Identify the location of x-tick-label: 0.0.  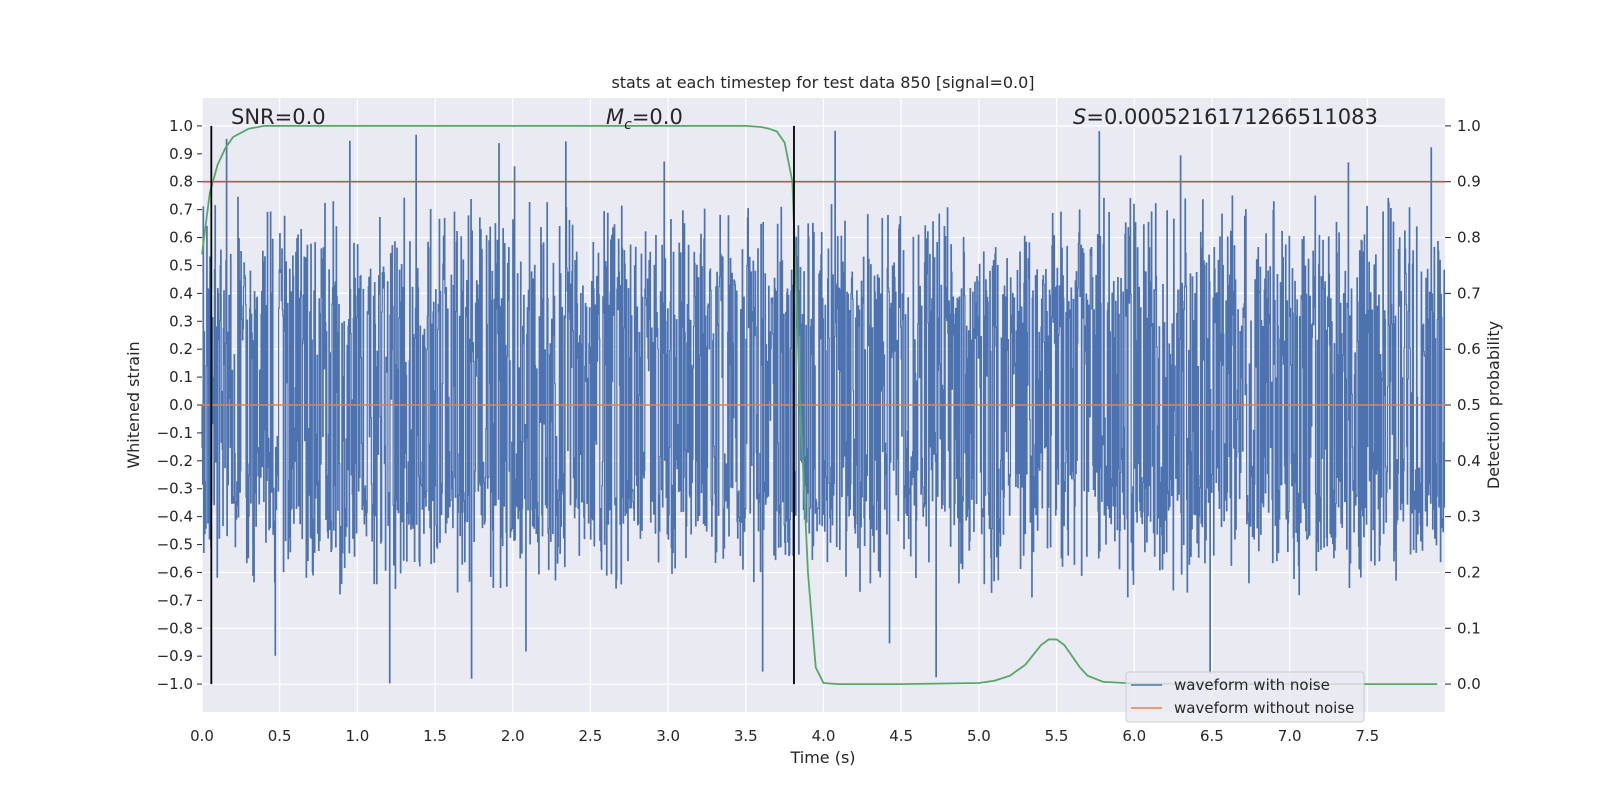
(202, 736).